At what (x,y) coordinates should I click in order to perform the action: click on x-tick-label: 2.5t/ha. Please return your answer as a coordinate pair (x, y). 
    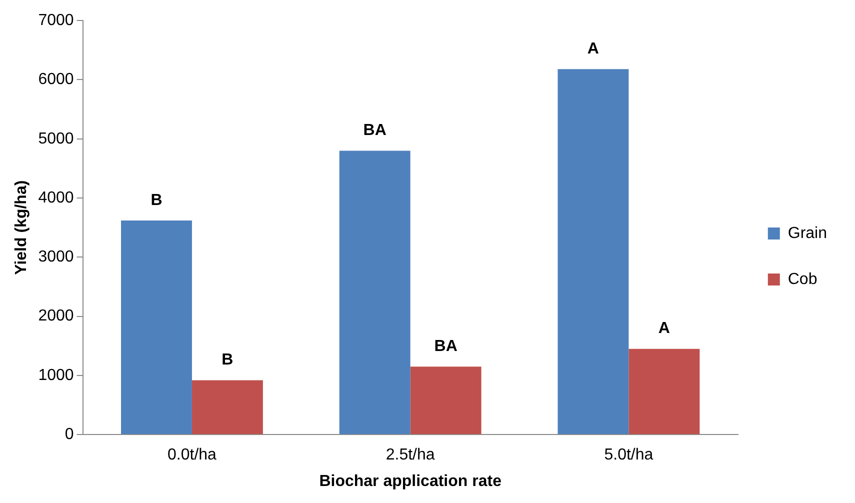
    Looking at the image, I should click on (410, 455).